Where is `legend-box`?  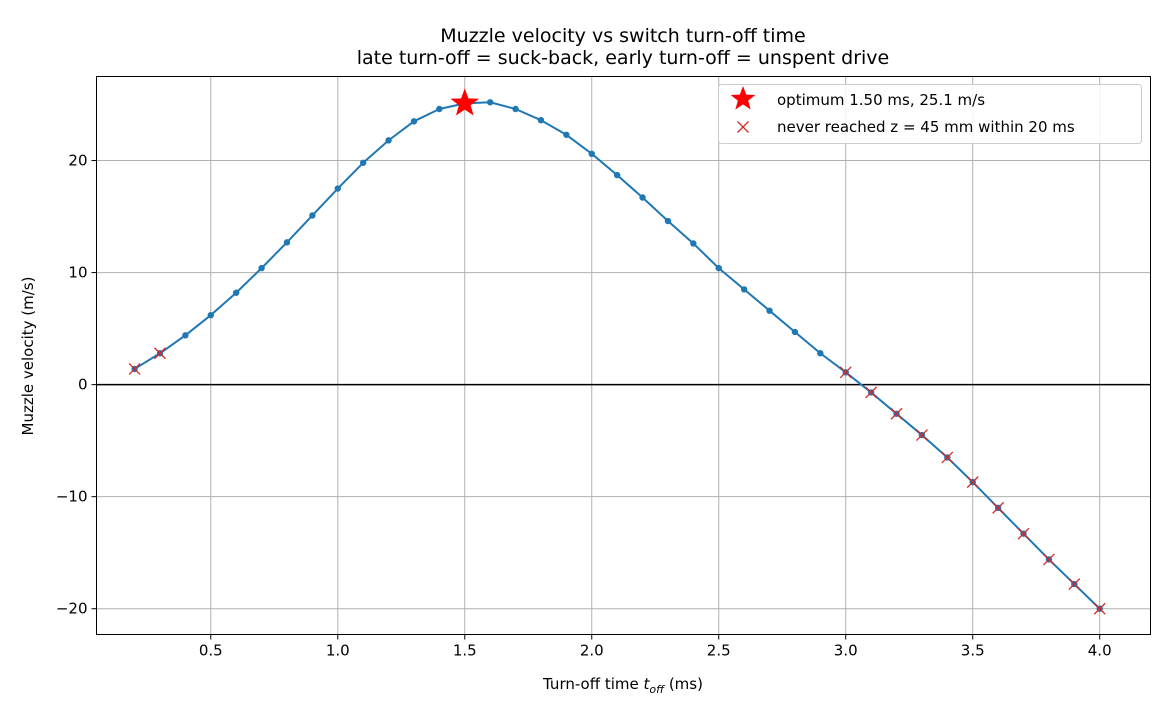 legend-box is located at coordinates (930, 114).